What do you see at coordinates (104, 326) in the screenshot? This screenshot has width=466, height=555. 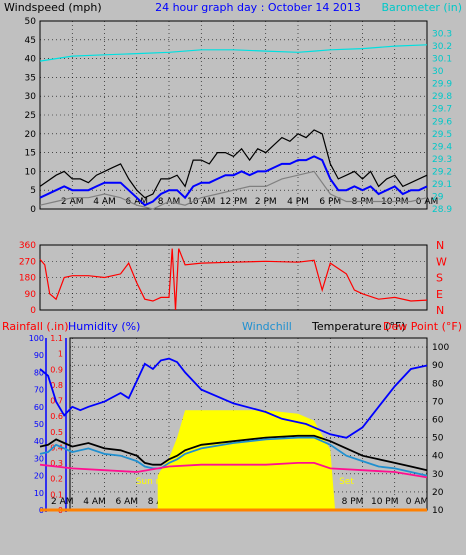 I see `humidity-axis-title: Humidity (%)` at bounding box center [104, 326].